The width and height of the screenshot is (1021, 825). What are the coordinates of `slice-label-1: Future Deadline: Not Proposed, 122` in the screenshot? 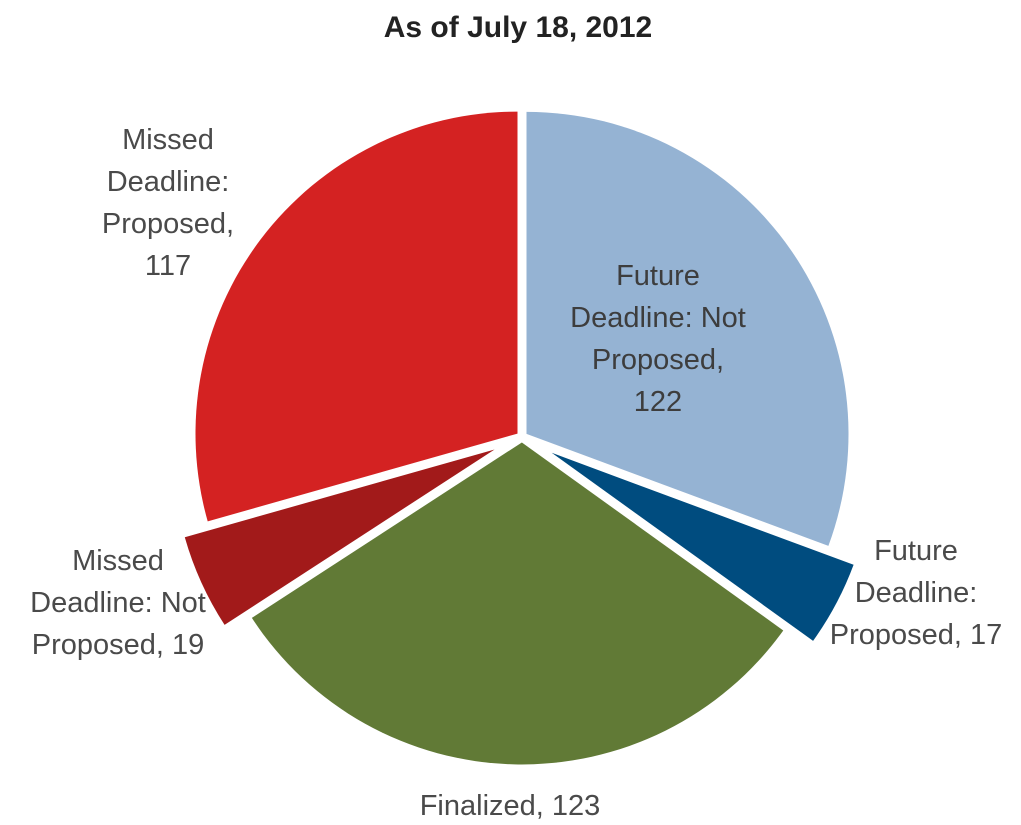 It's located at (658, 339).